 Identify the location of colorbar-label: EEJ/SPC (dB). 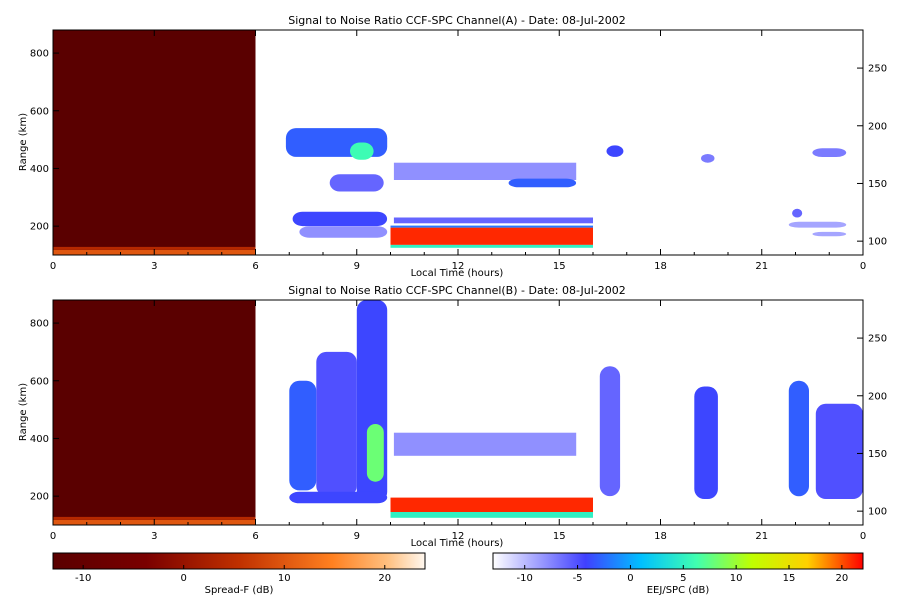
(678, 590).